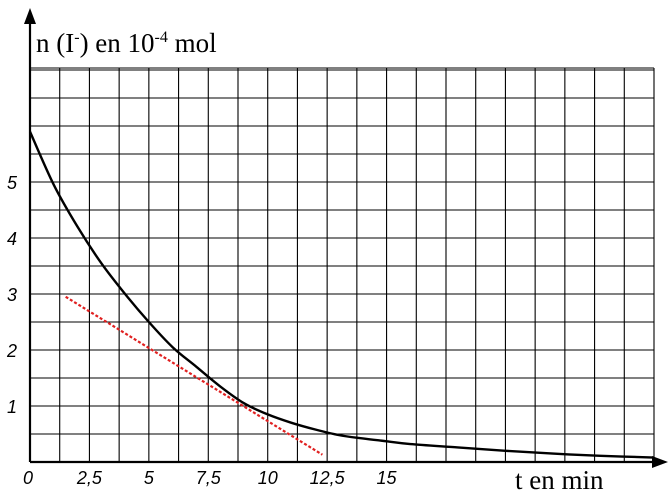 The width and height of the screenshot is (668, 491). I want to click on x-tick-label: 12,5, so click(328, 478).